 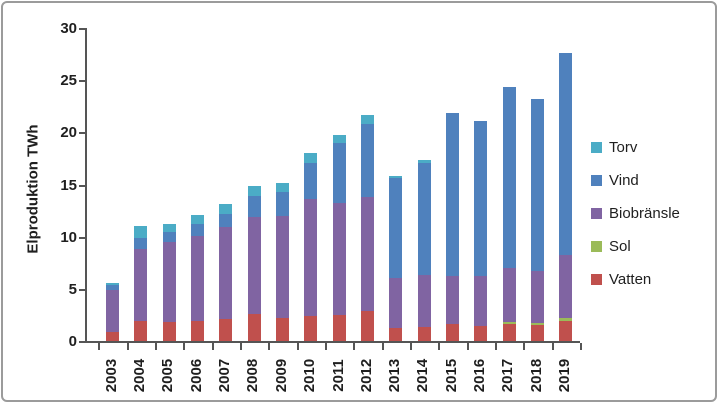 I want to click on x-axis-label-text: 2019, so click(x=565, y=375).